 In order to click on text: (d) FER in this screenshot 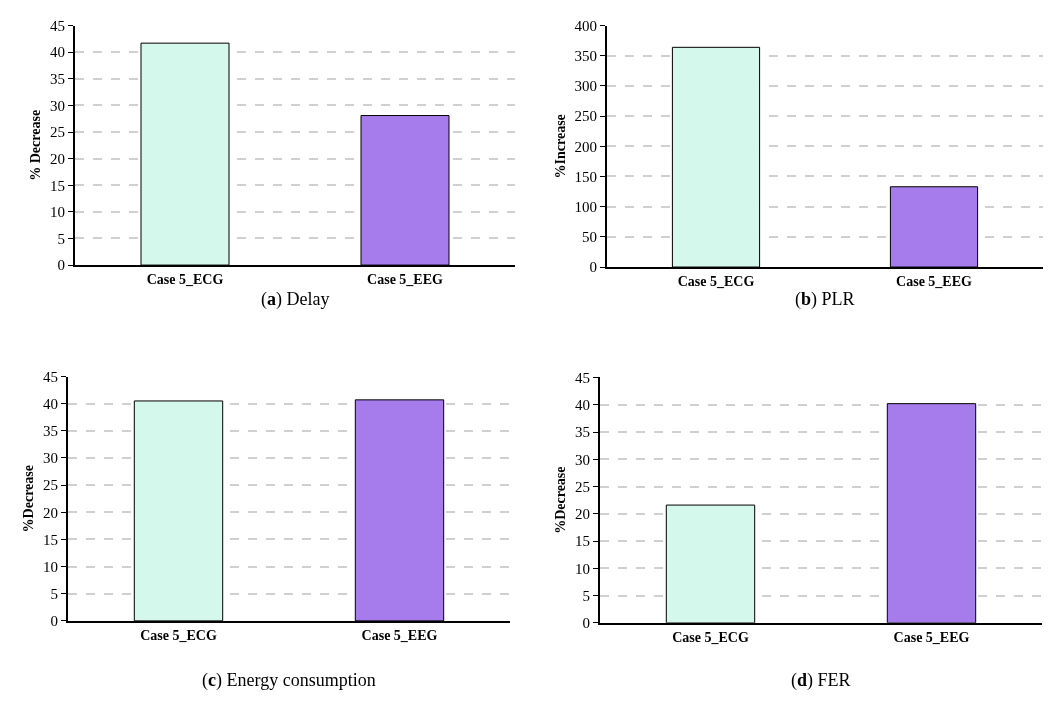, I will do `click(821, 680)`.